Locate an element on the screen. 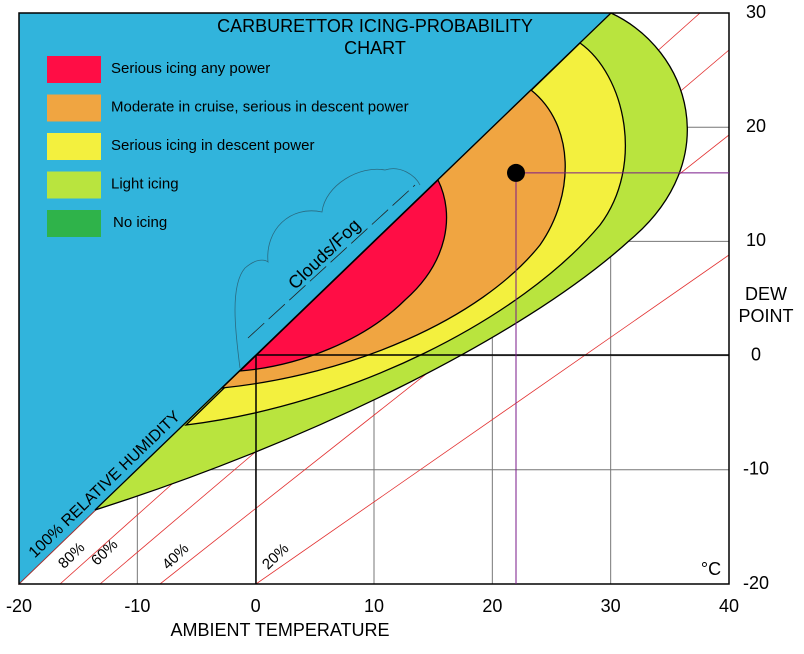  cloud-outline is located at coordinates (327, 268).